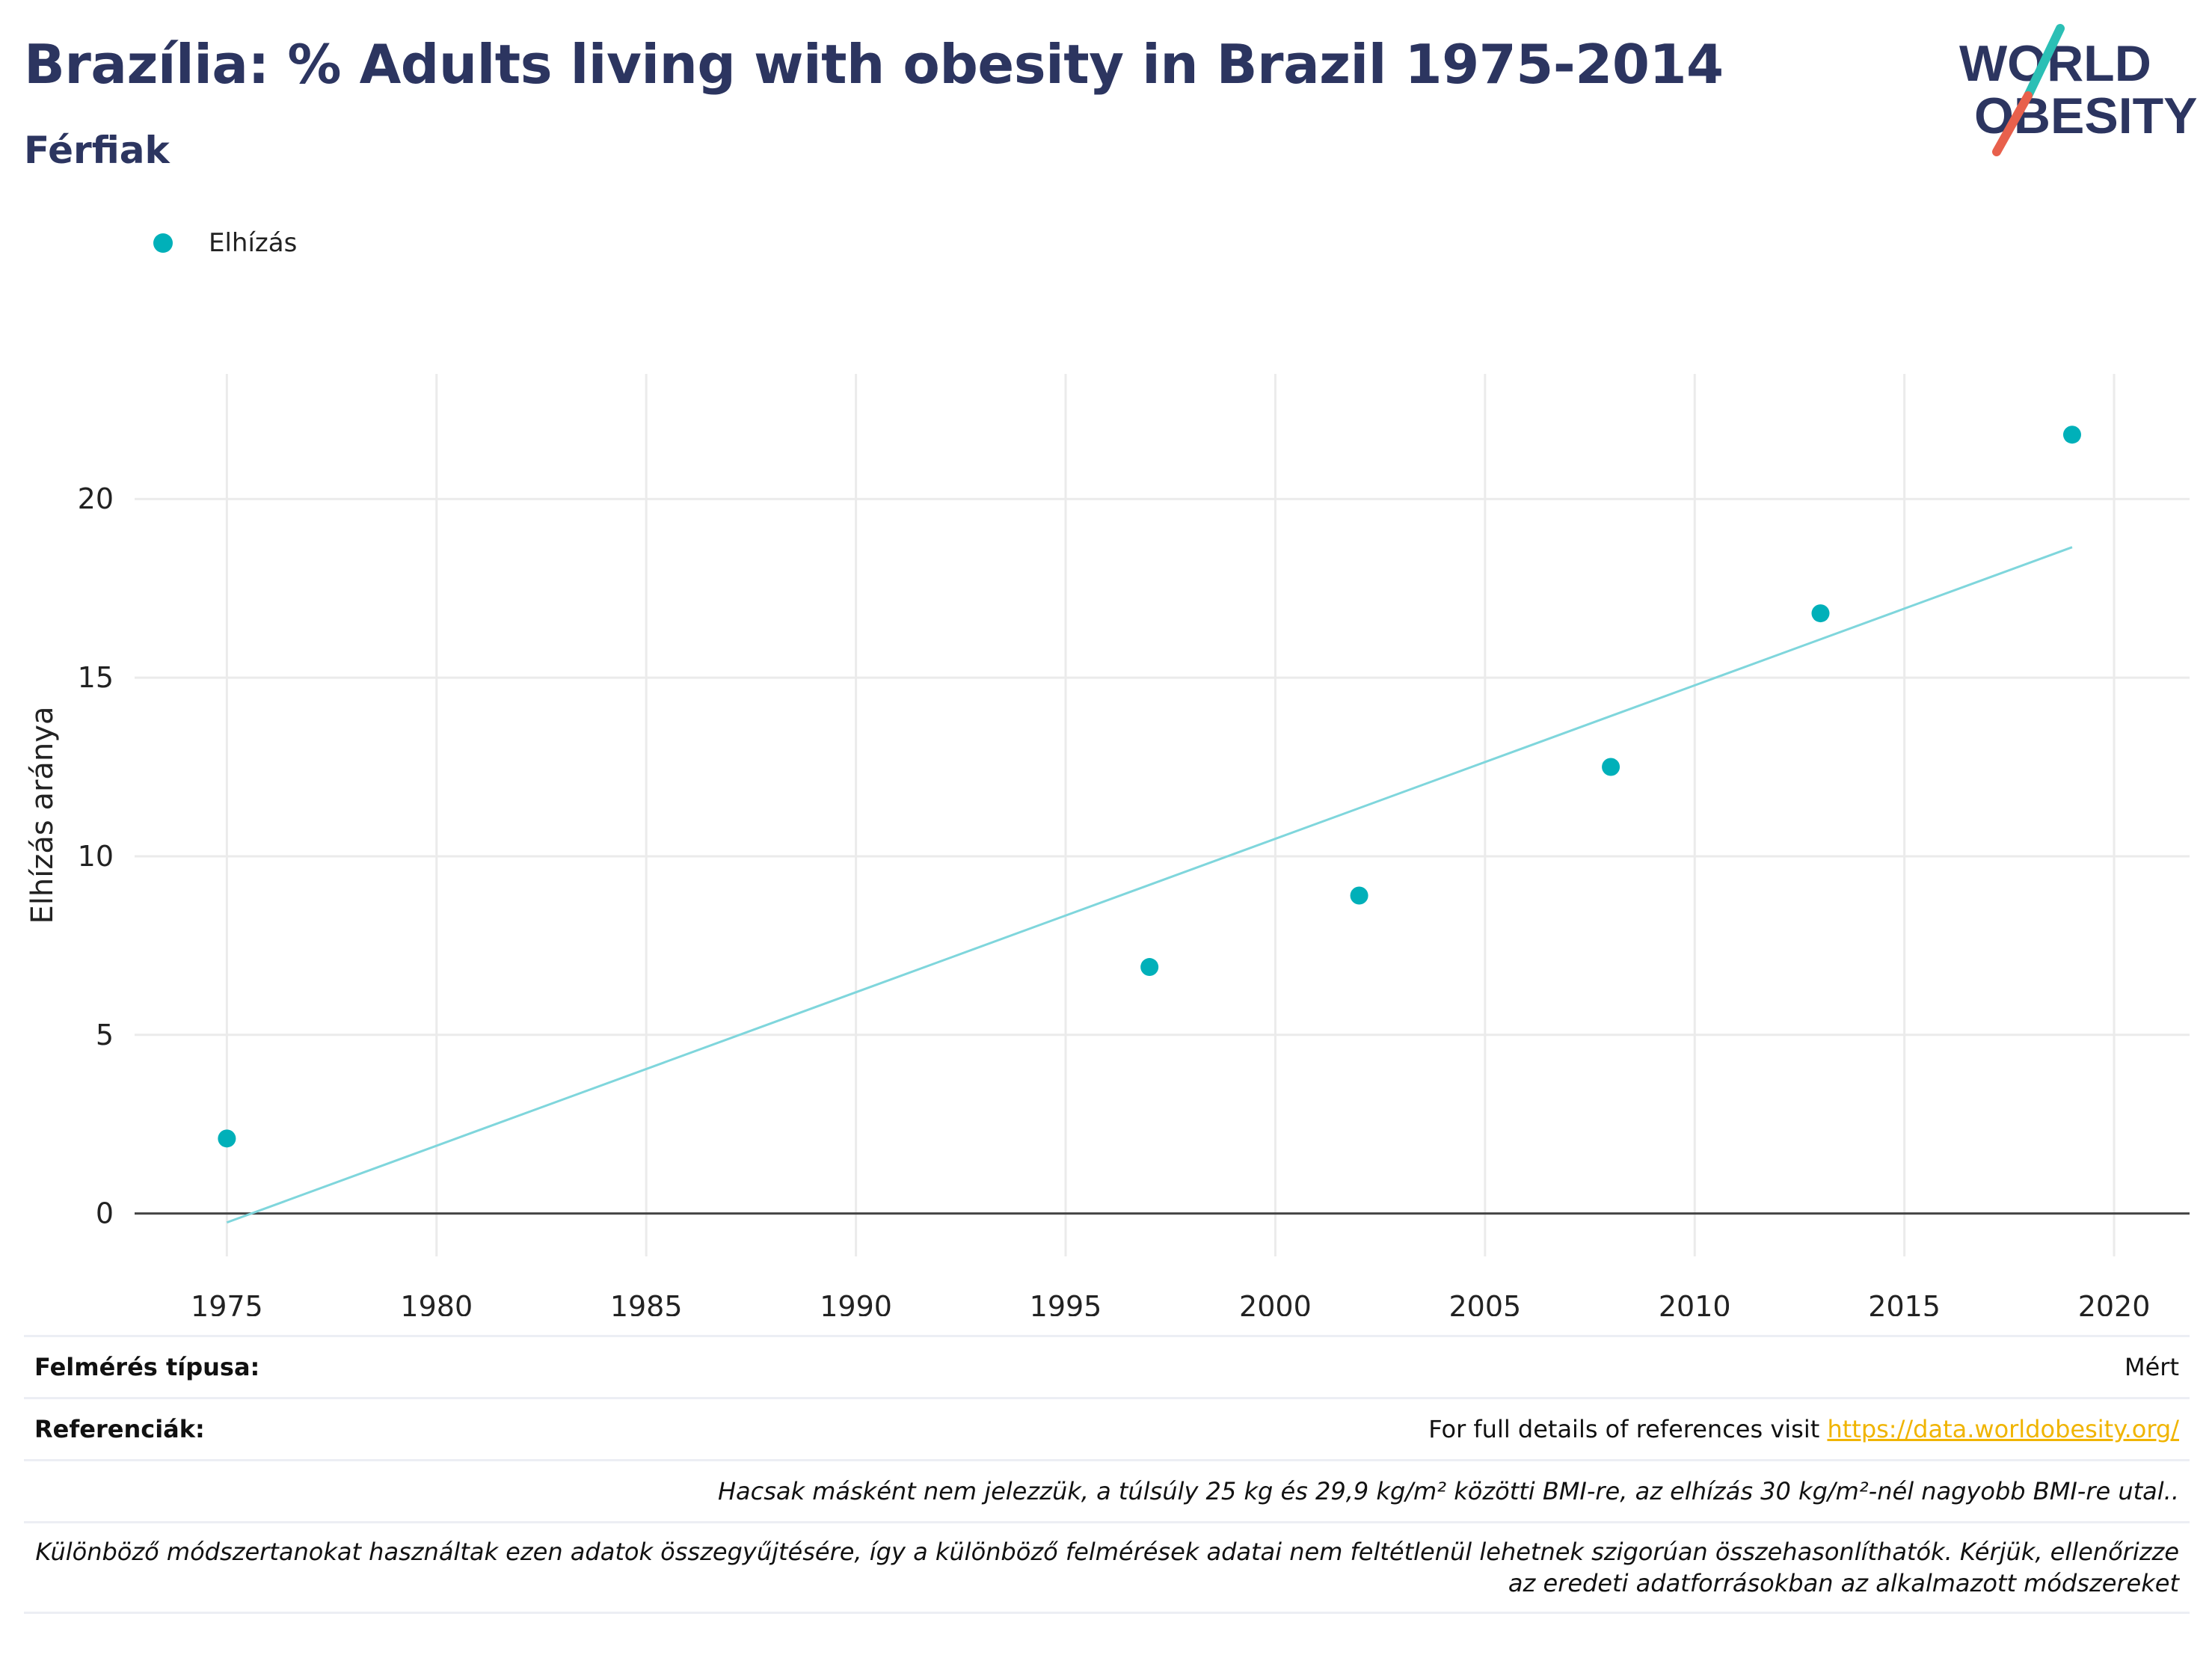 This screenshot has width=2212, height=1655. I want to click on chart-legend: Elhízás, so click(225, 243).